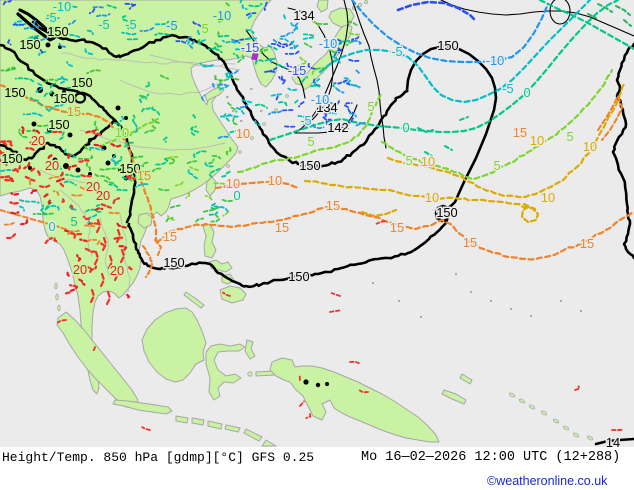 The image size is (634, 490). I want to click on svg-text: 142, so click(337, 127).